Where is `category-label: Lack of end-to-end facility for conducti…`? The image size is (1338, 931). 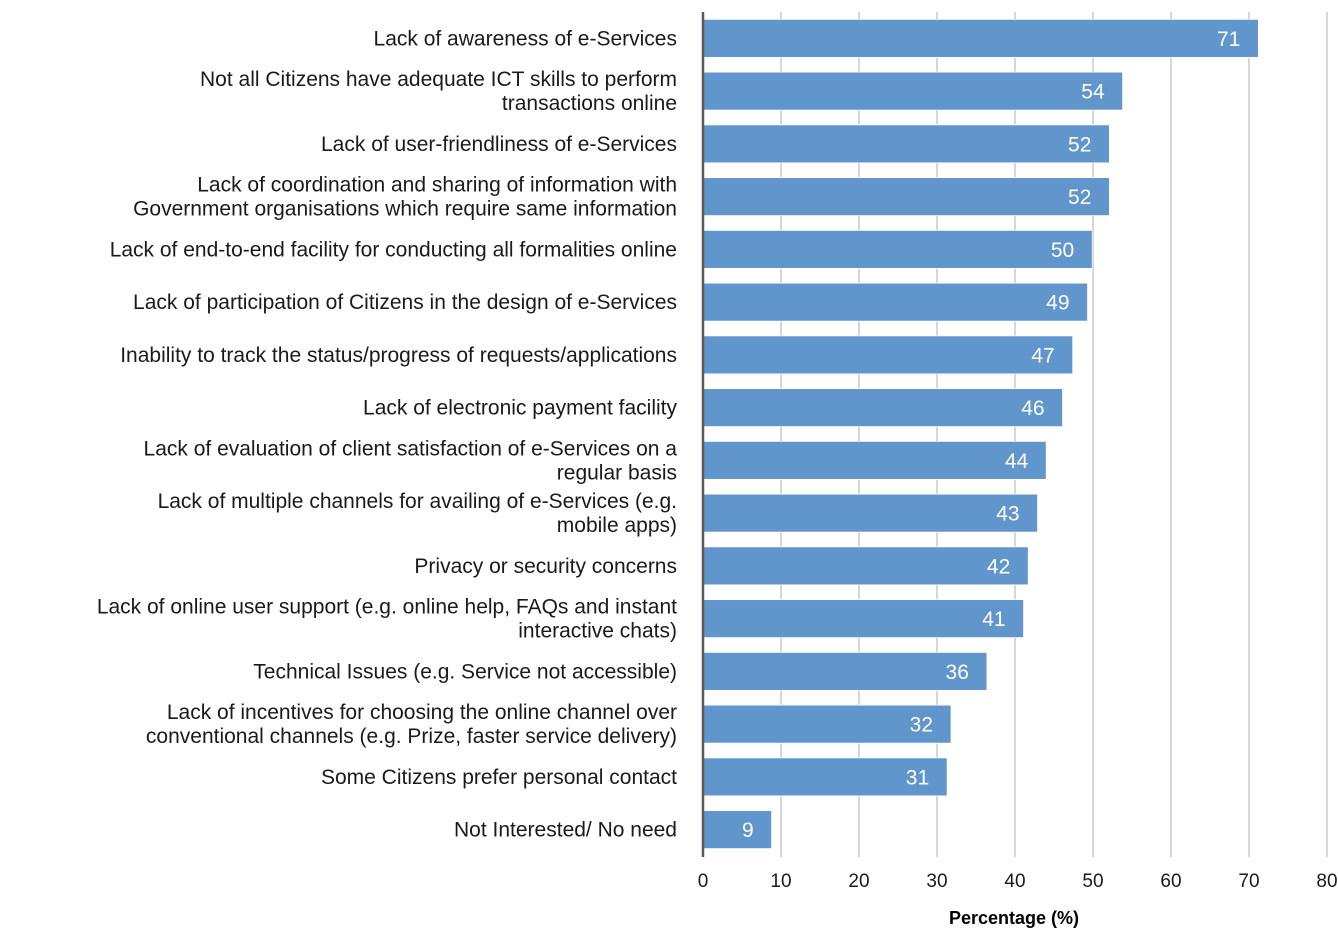
category-label: Lack of end-to-end facility for conducti… is located at coordinates (393, 249).